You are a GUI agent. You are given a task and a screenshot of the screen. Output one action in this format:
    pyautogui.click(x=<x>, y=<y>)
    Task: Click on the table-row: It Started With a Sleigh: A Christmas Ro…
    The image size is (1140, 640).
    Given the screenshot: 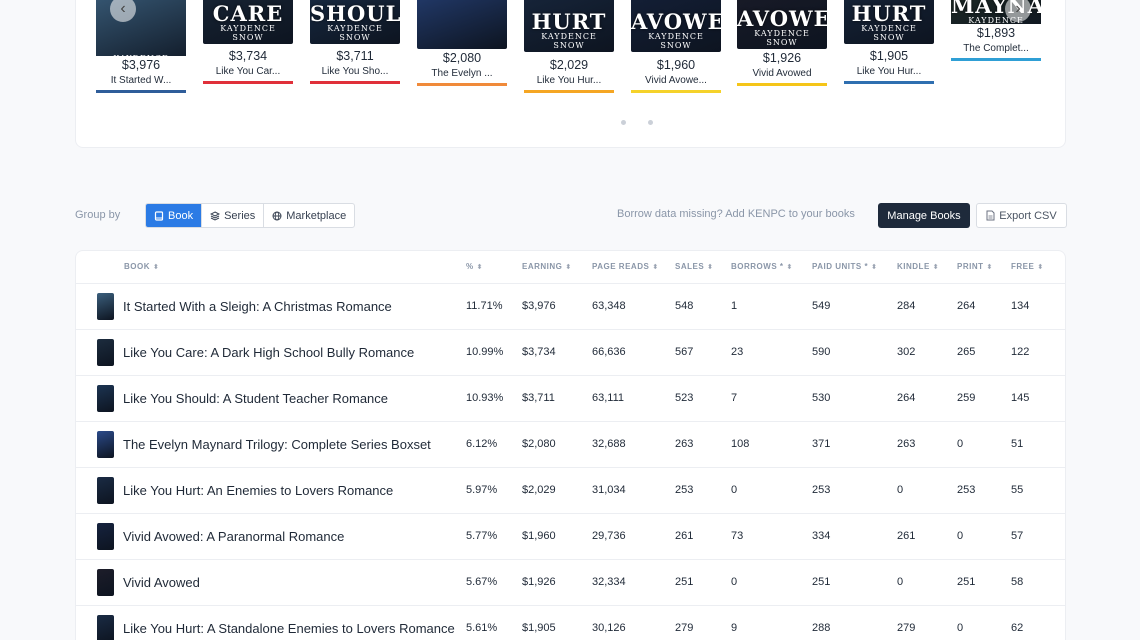 What is the action you would take?
    pyautogui.click(x=570, y=306)
    